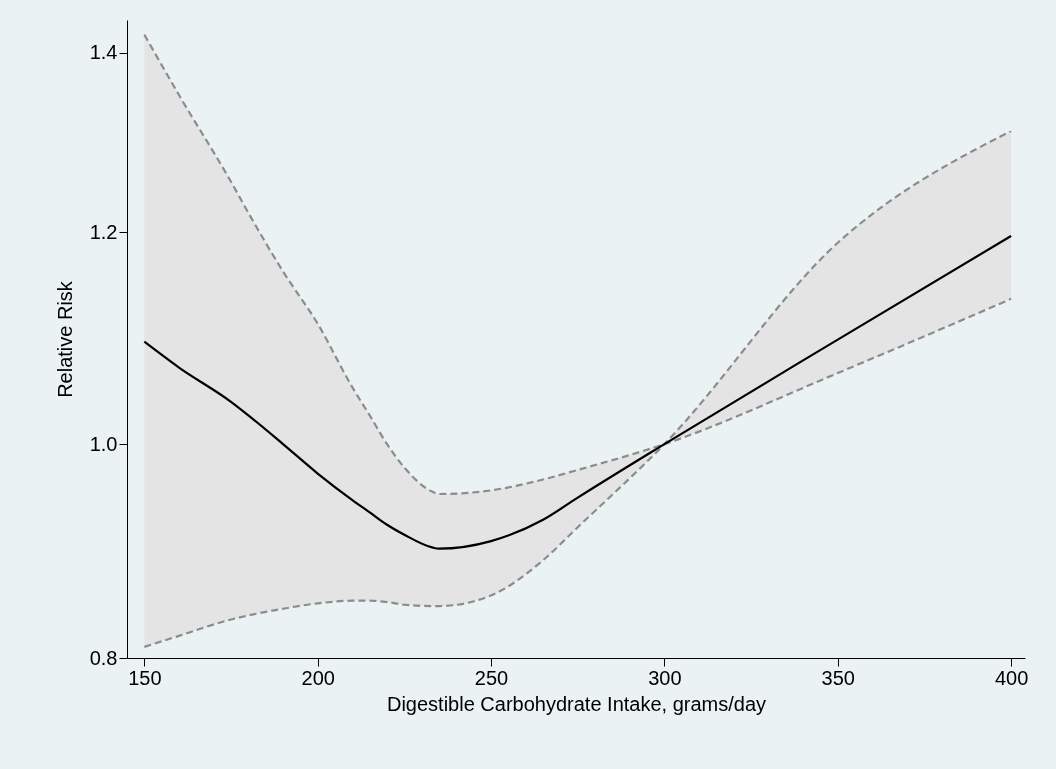  I want to click on x-tick-label: 400, so click(1011, 677).